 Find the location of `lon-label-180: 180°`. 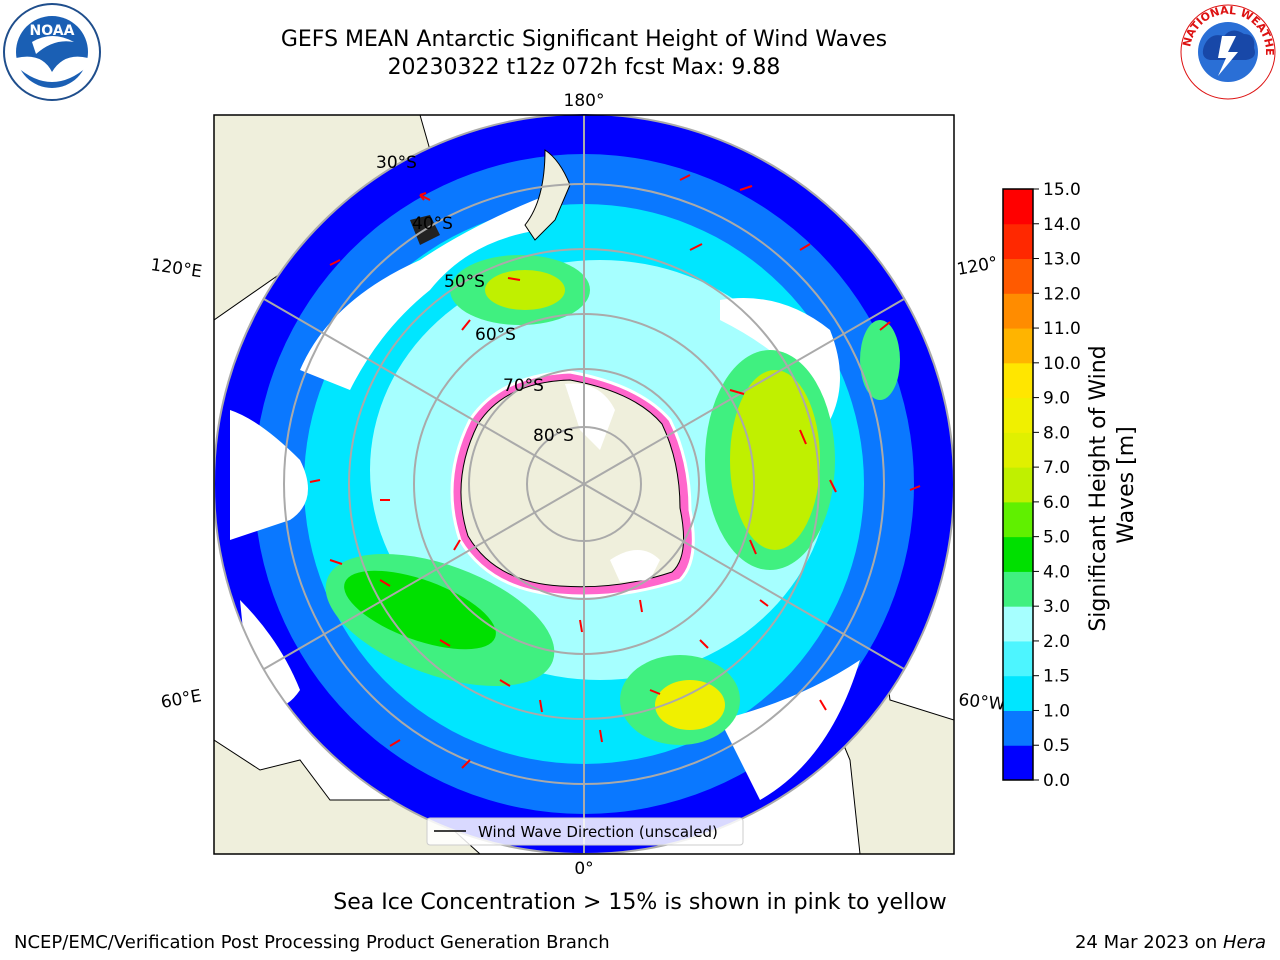

lon-label-180: 180° is located at coordinates (584, 101).